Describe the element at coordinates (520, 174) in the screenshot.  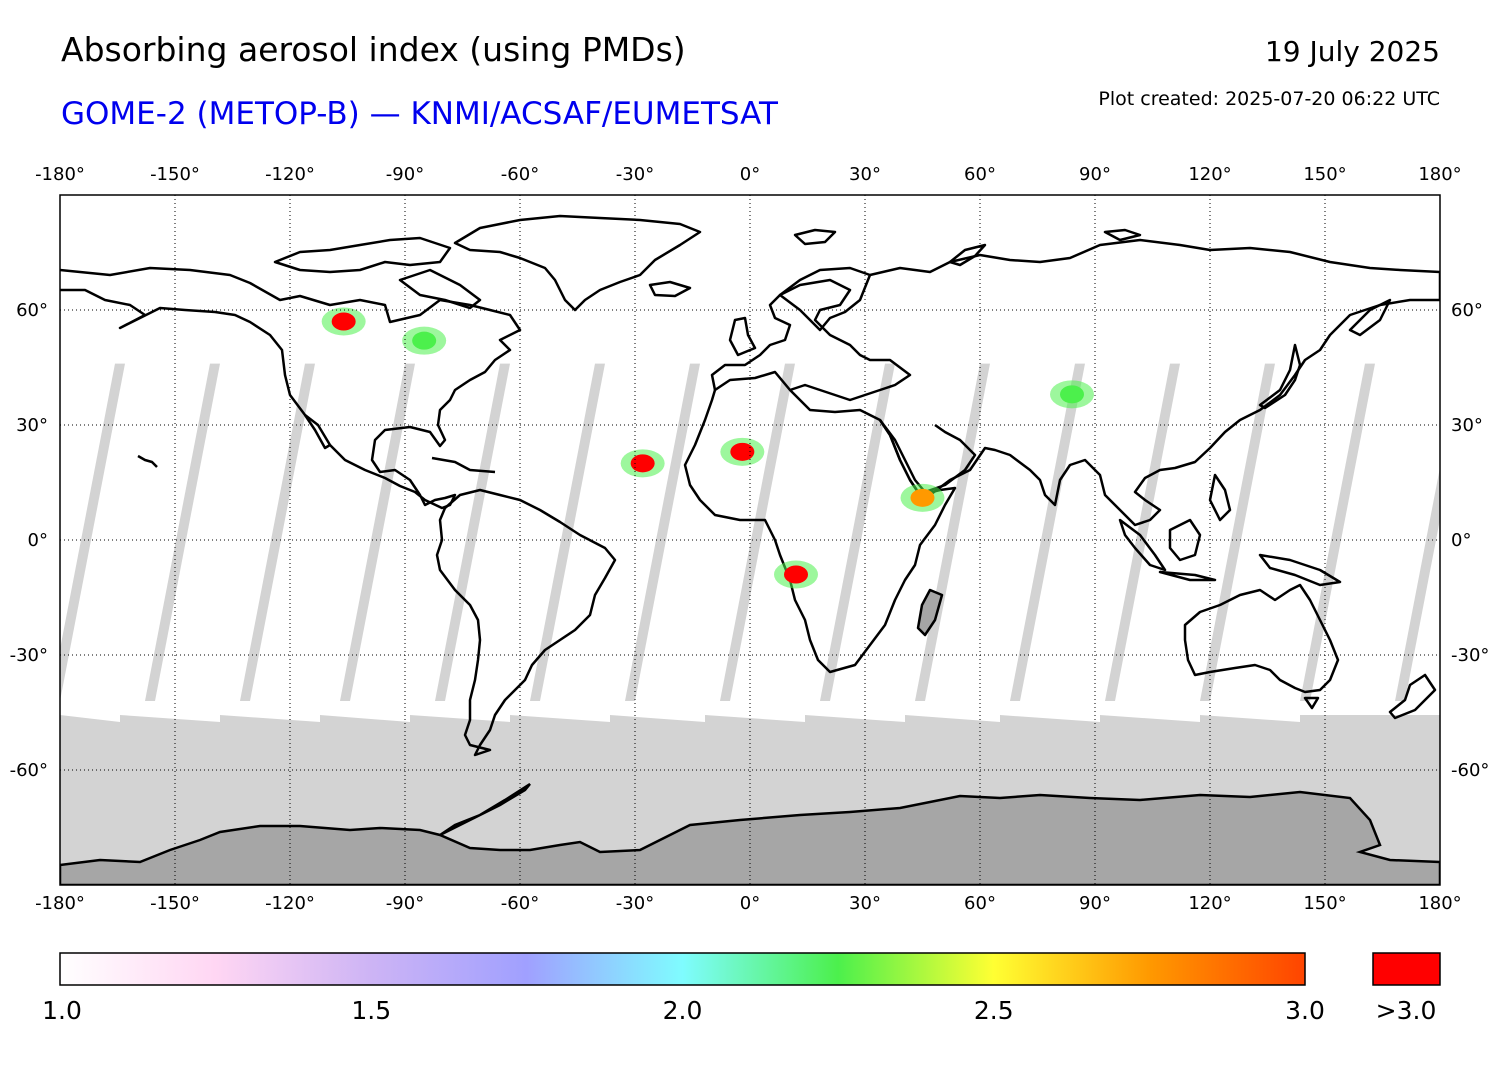
I see `lon-tick-label-top: -60°` at that location.